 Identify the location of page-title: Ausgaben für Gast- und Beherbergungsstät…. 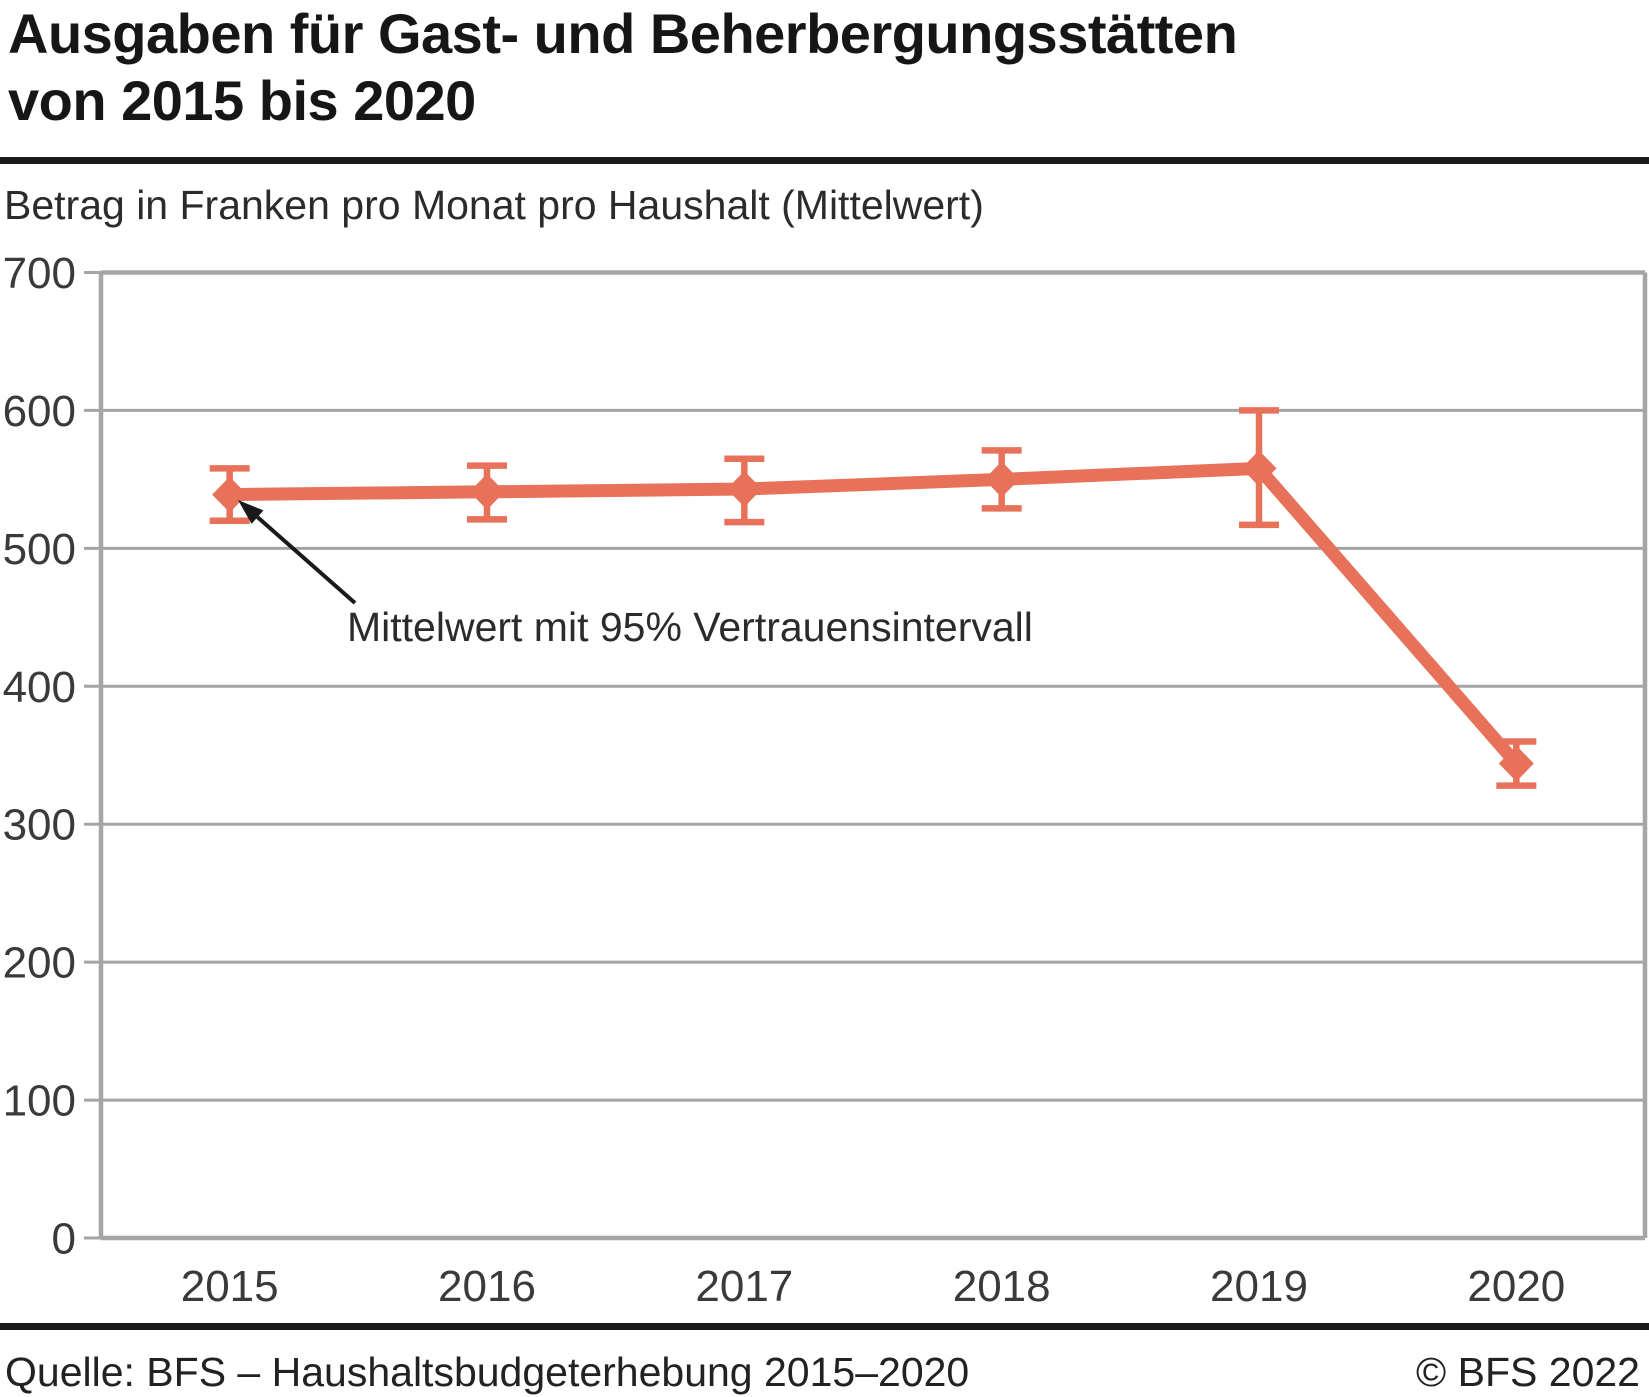
(623, 67).